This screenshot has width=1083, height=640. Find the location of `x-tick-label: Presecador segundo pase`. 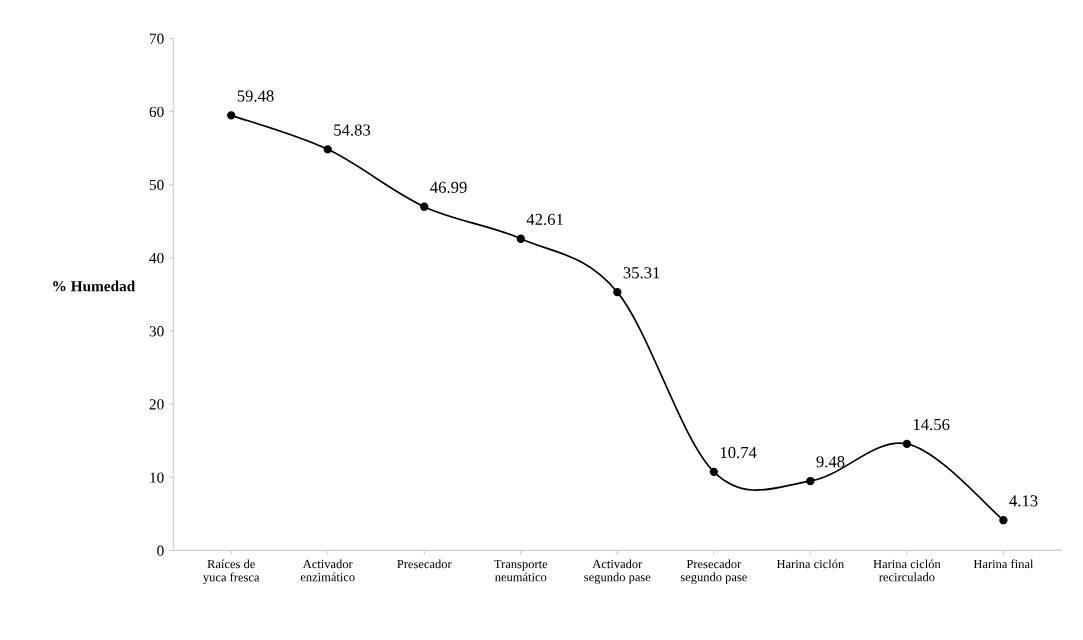

x-tick-label: Presecador segundo pase is located at coordinates (713, 571).